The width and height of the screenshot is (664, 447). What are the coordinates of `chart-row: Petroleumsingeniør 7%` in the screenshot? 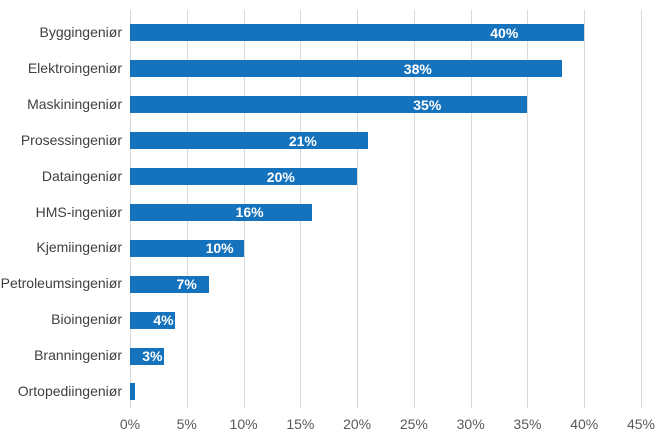 It's located at (332, 284).